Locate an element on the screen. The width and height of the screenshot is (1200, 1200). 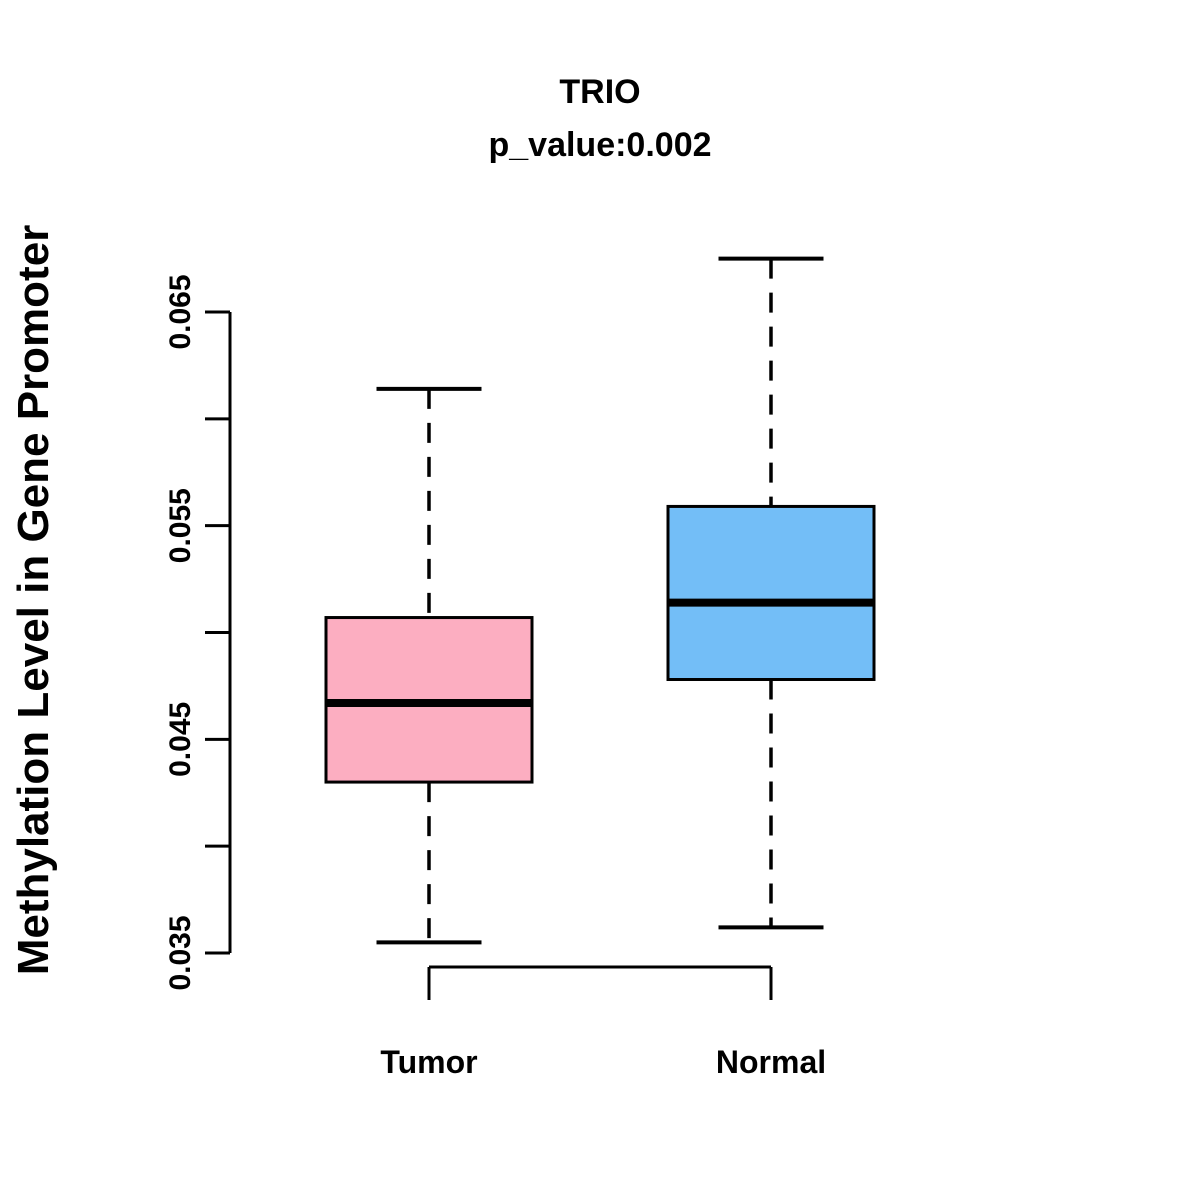
x-axis-category-label-tumor: Tumor is located at coordinates (428, 1062).